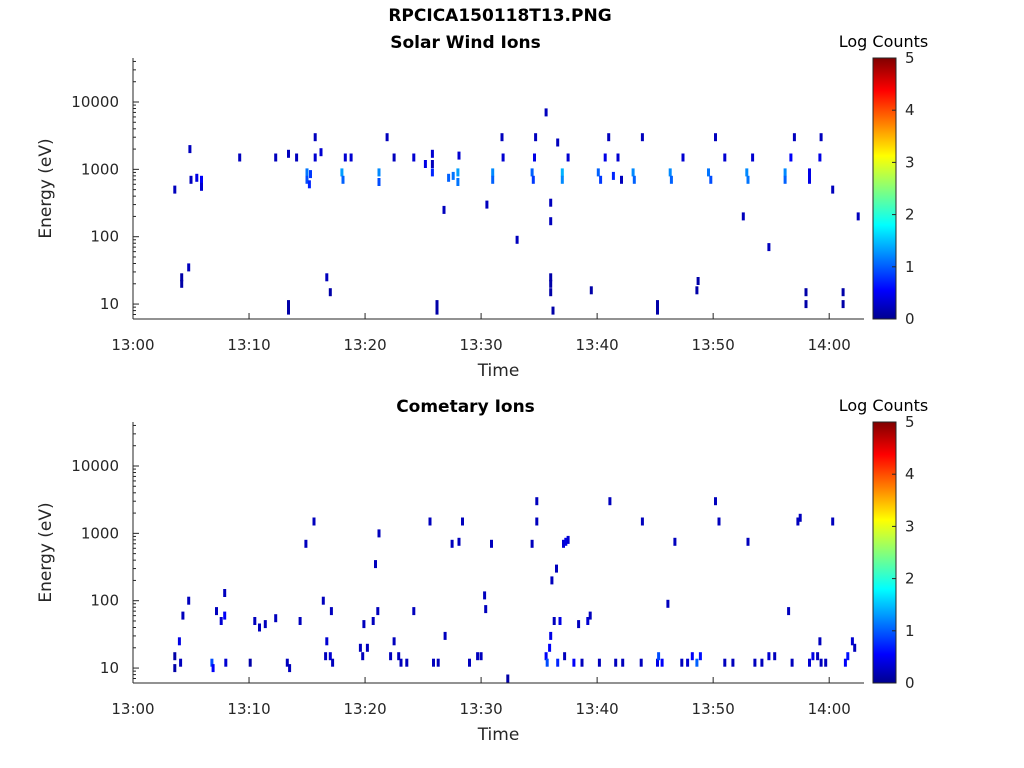  What do you see at coordinates (480, 709) in the screenshot?
I see `x-tick-label: 13:30` at bounding box center [480, 709].